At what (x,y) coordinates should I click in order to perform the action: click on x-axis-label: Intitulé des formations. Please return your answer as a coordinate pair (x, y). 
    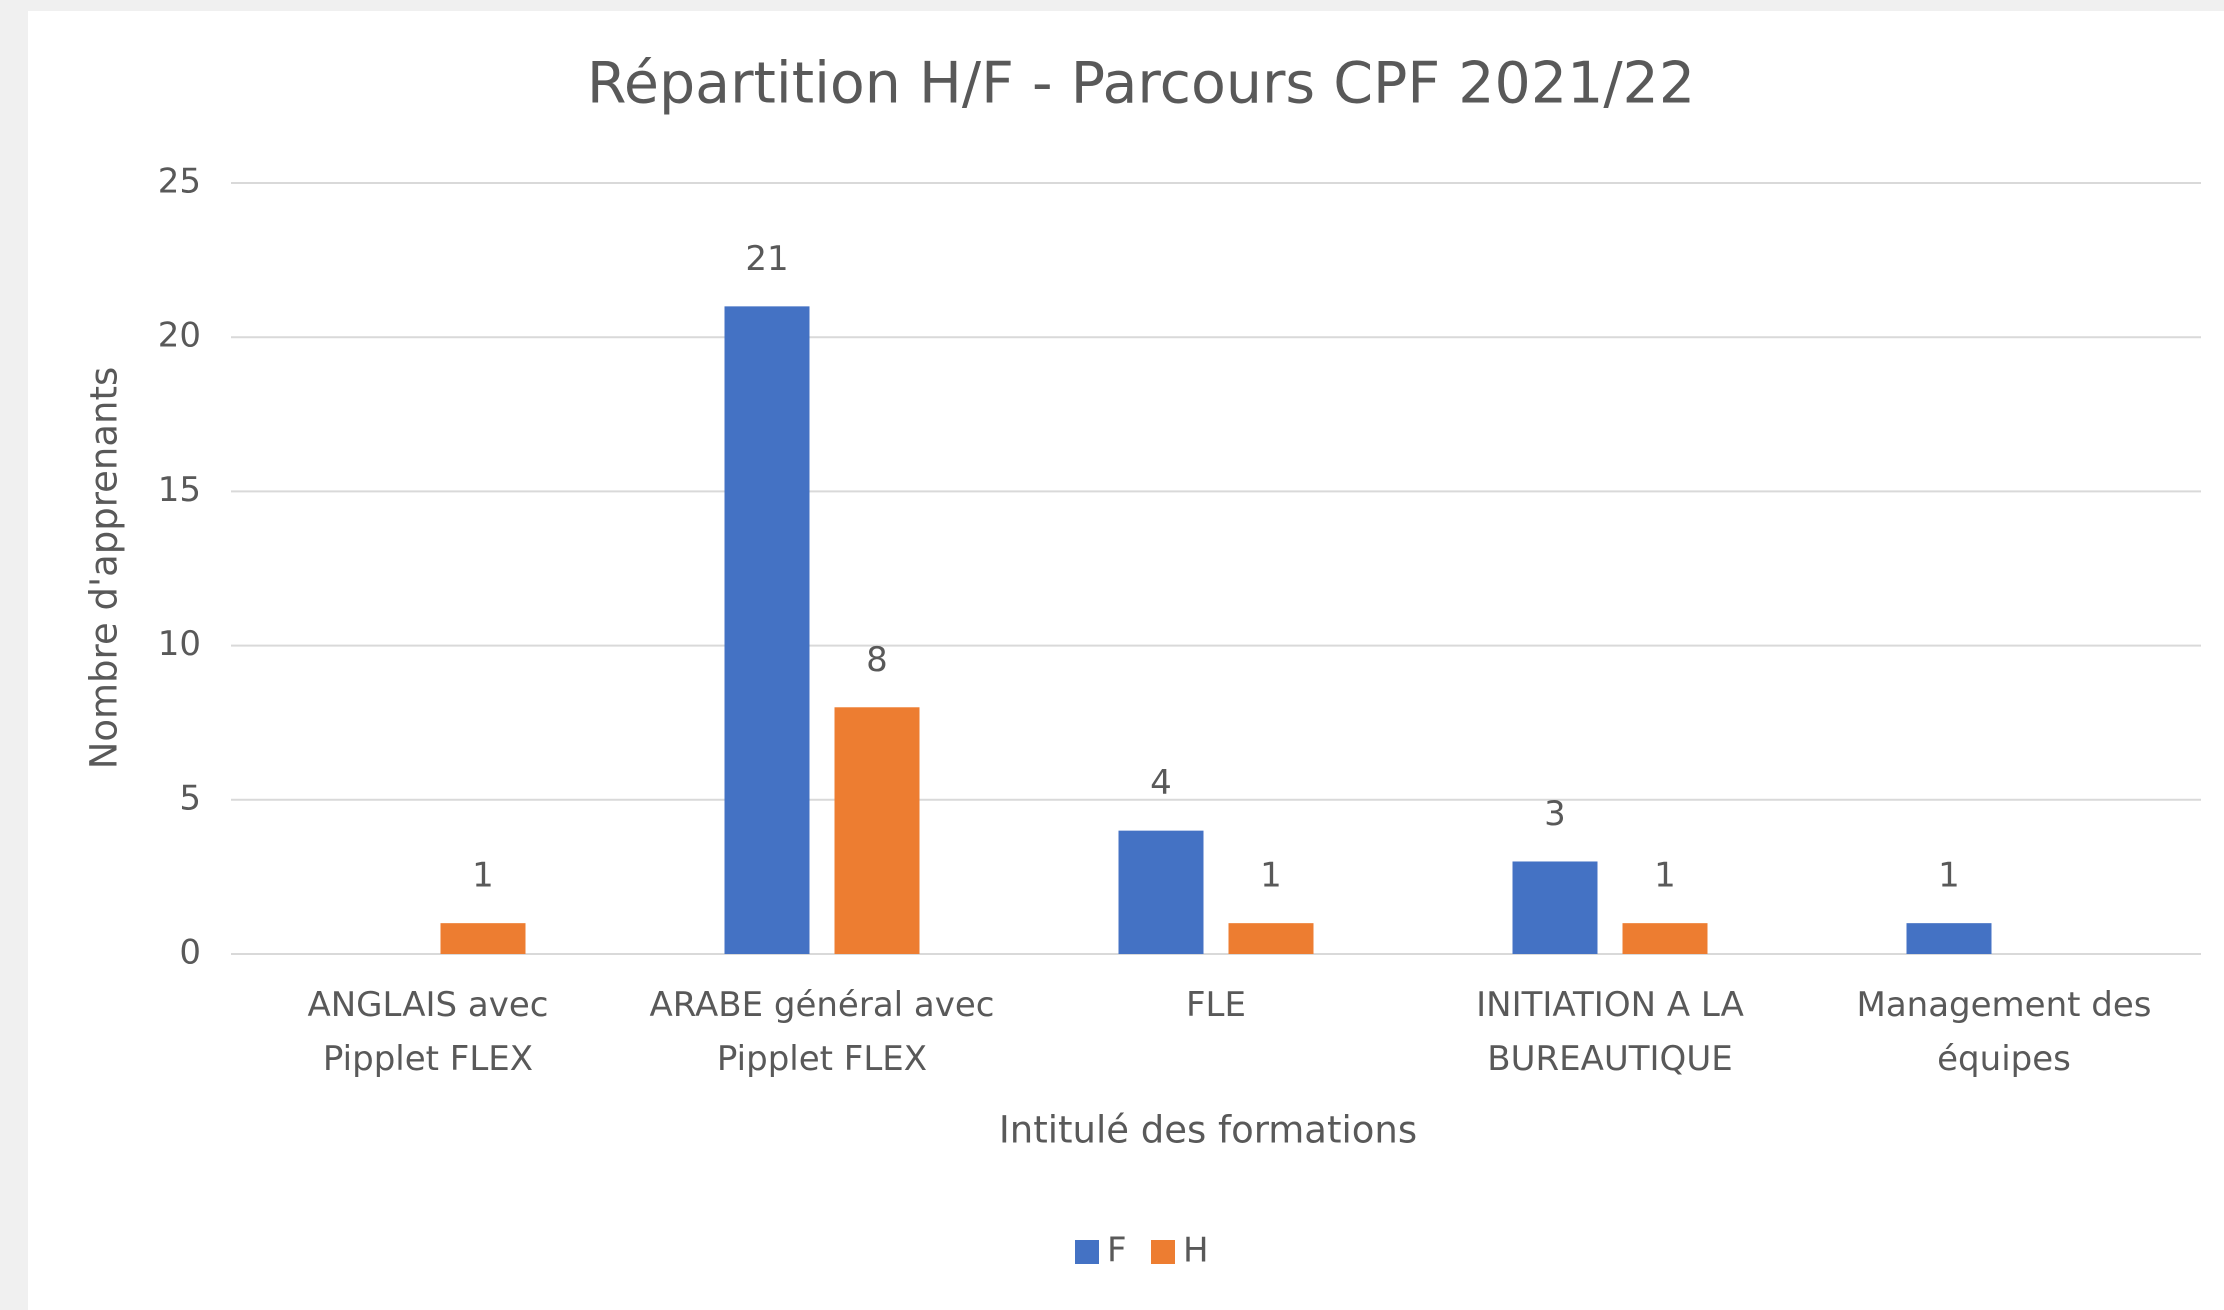
    Looking at the image, I should click on (1208, 1130).